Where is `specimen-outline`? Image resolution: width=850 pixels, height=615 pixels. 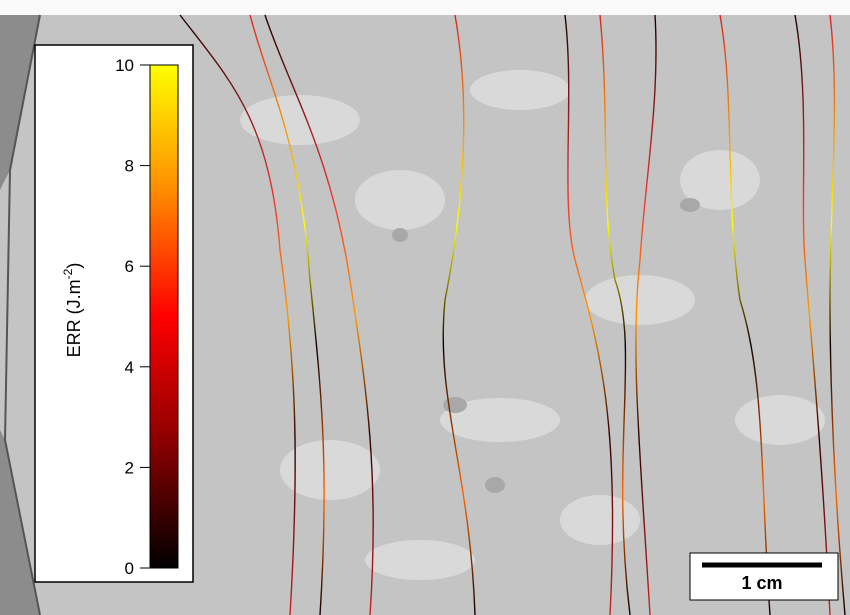 specimen-outline is located at coordinates (22, 314).